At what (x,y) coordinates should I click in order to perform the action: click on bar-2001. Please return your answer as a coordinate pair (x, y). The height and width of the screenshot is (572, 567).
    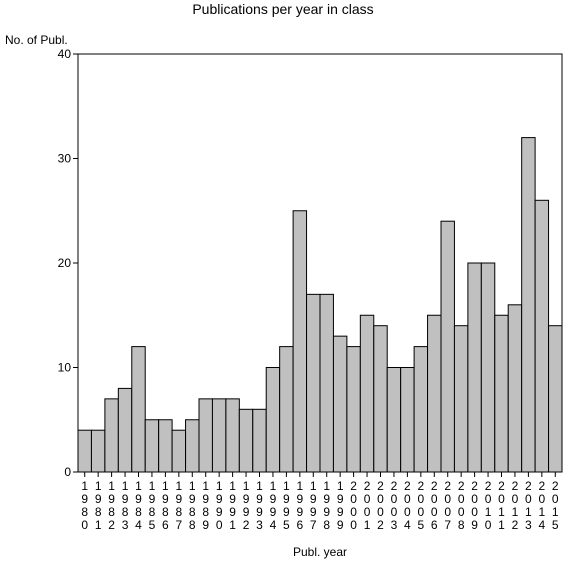
    Looking at the image, I should click on (367, 393).